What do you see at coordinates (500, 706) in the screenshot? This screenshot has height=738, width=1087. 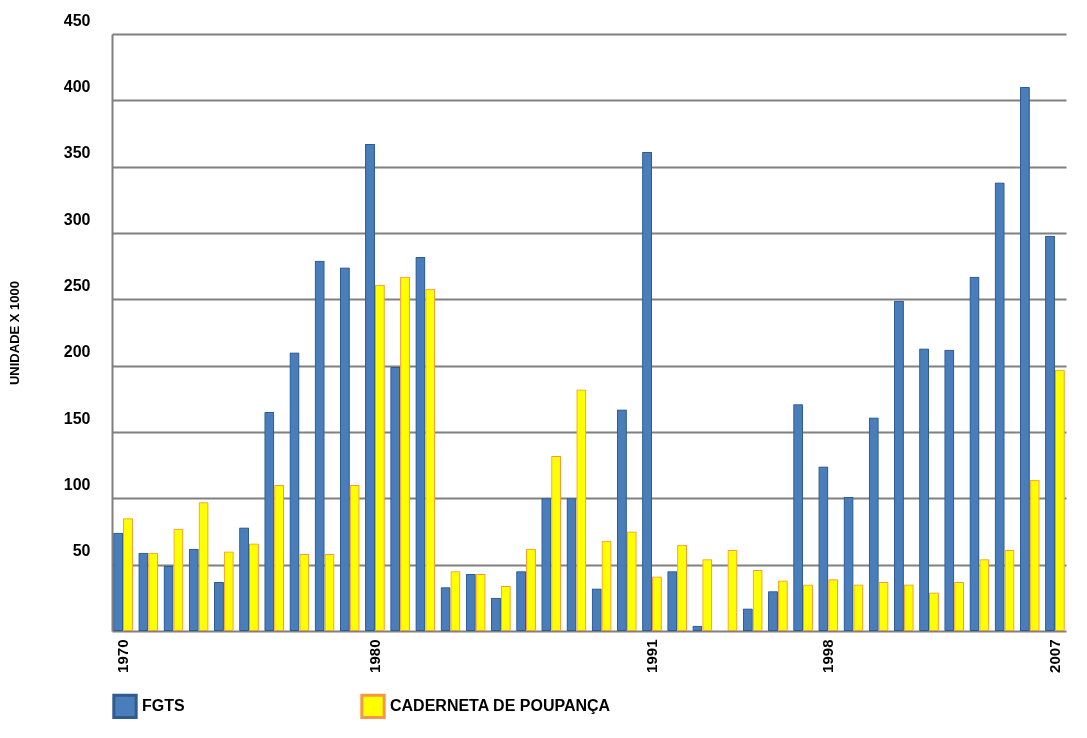 I see `legend-label: CADERNETA DE POUPANÇA` at bounding box center [500, 706].